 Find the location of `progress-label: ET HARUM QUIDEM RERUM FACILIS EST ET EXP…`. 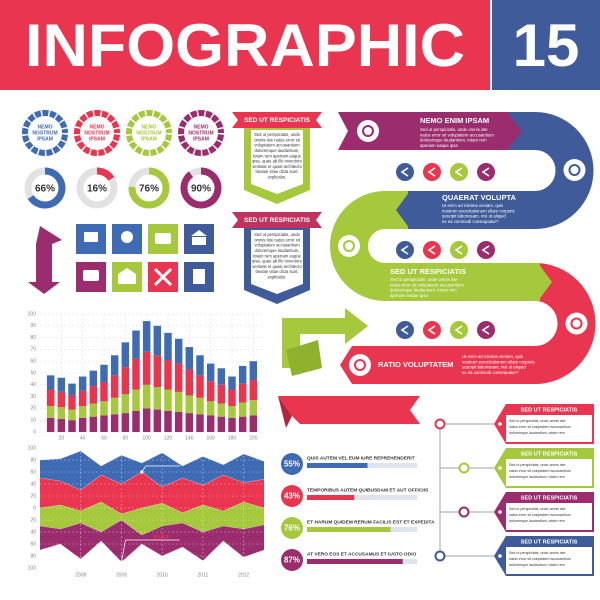

progress-label: ET HARUM QUIDEM RERUM FACILIS EST ET EXP… is located at coordinates (371, 522).